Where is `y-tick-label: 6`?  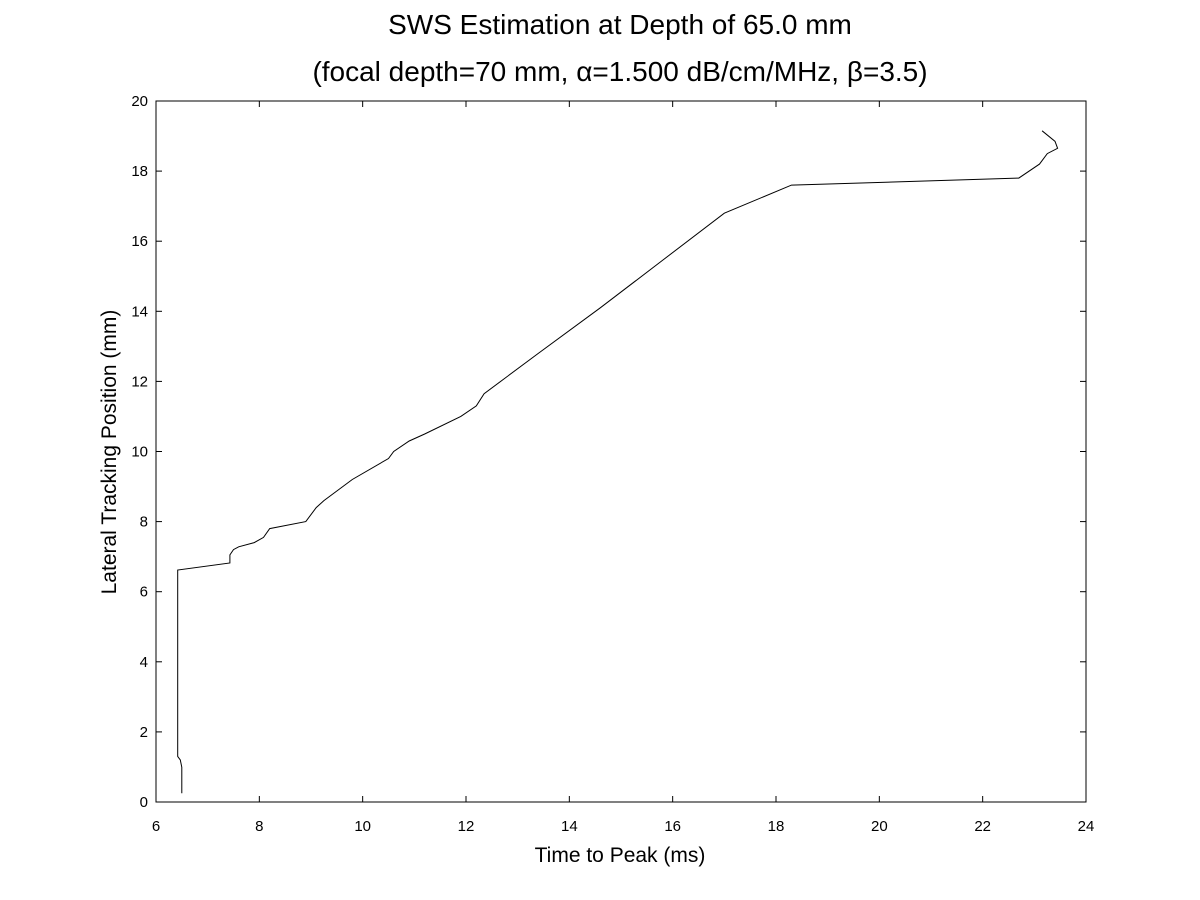
y-tick-label: 6 is located at coordinates (144, 592).